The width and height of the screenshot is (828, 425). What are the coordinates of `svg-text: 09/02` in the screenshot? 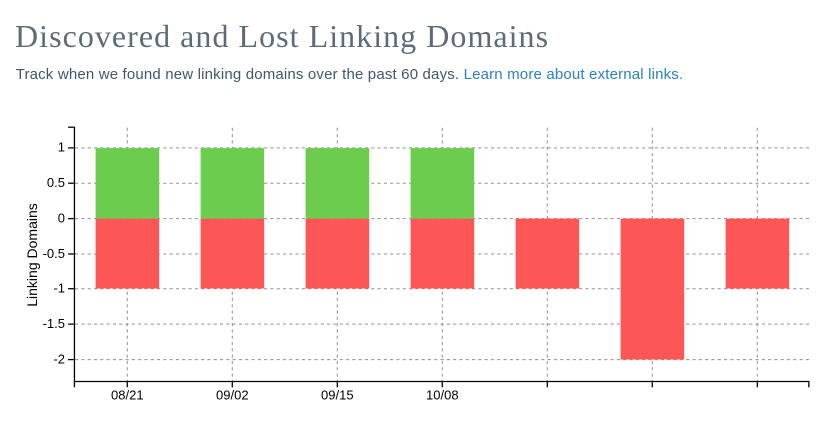 It's located at (232, 395).